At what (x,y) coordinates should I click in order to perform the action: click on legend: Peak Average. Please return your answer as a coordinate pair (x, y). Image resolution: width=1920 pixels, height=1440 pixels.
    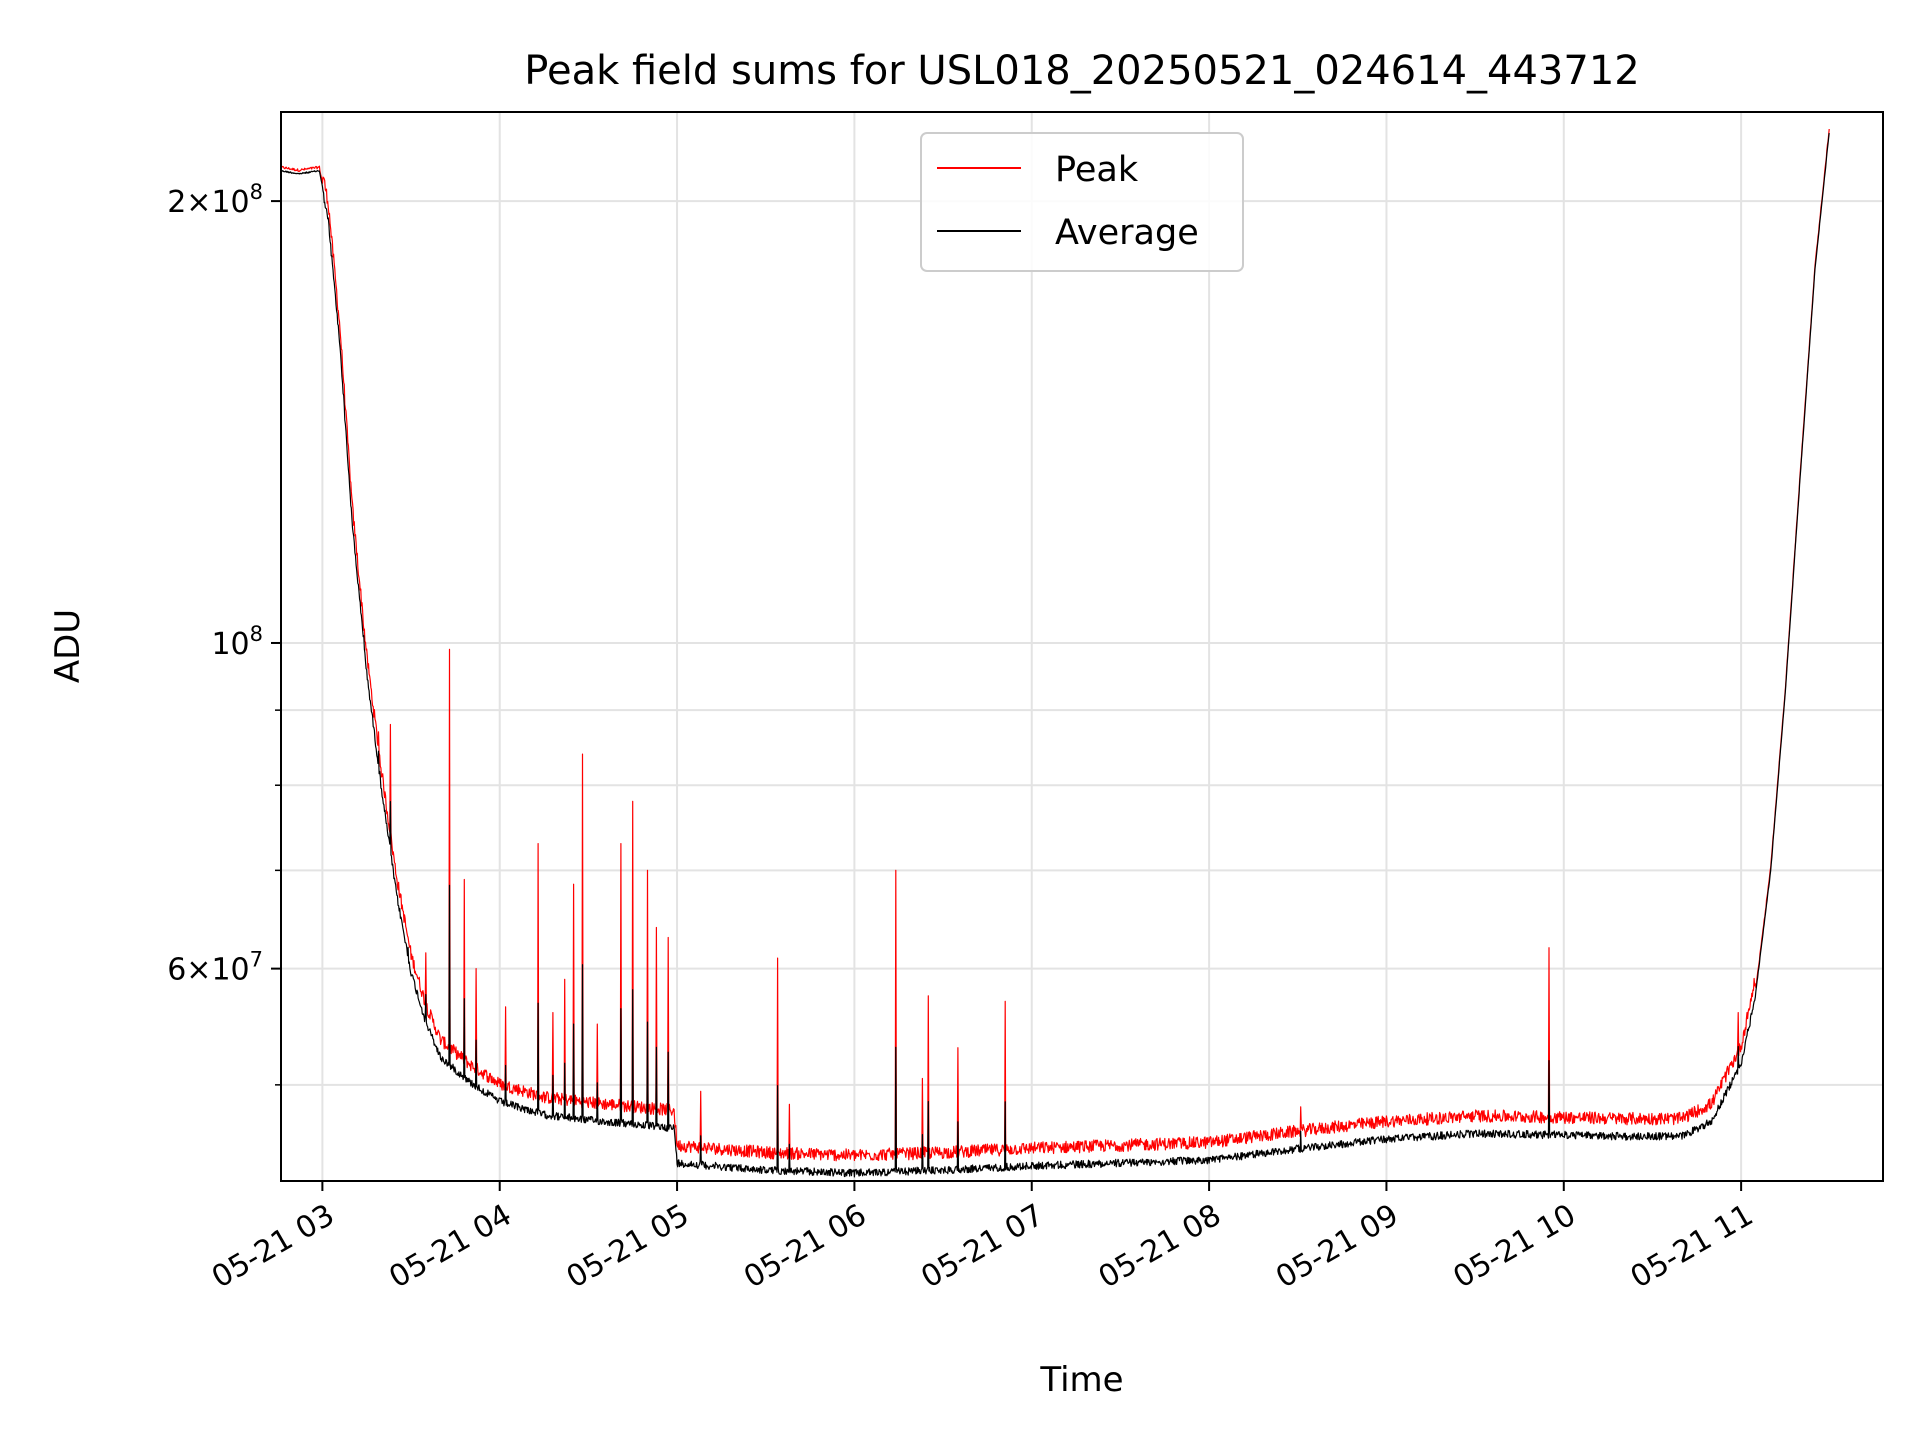
    Looking at the image, I should click on (1082, 202).